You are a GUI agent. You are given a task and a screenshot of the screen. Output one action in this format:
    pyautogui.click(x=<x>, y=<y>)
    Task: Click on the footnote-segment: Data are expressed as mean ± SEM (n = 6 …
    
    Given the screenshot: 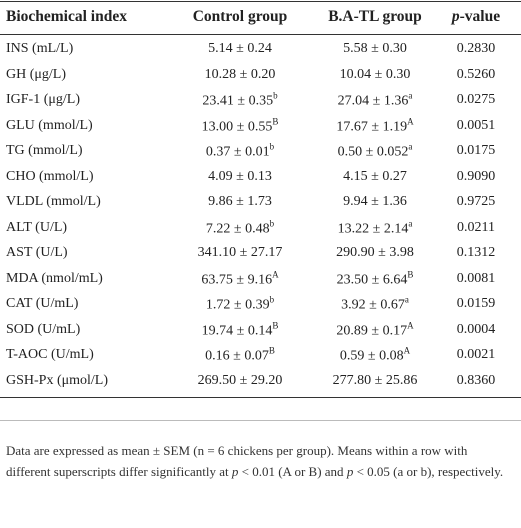 What is the action you would take?
    pyautogui.click(x=237, y=461)
    